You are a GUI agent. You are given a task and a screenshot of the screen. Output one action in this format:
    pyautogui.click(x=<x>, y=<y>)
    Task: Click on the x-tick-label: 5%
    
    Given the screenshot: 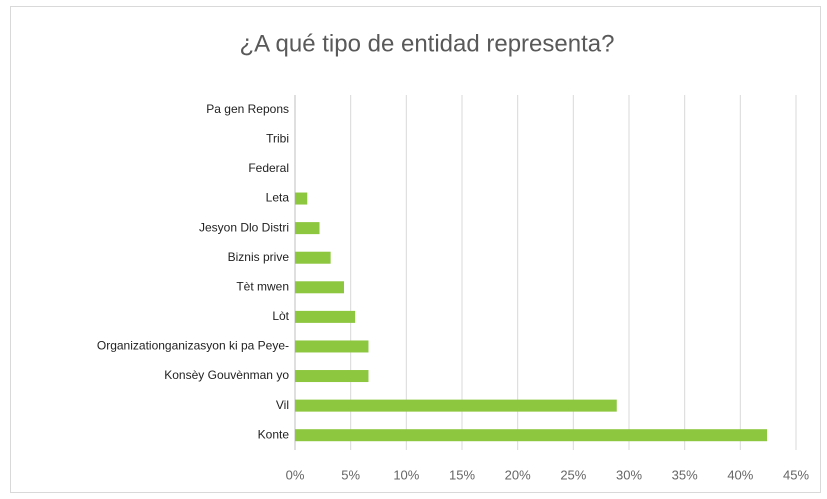 What is the action you would take?
    pyautogui.click(x=350, y=474)
    